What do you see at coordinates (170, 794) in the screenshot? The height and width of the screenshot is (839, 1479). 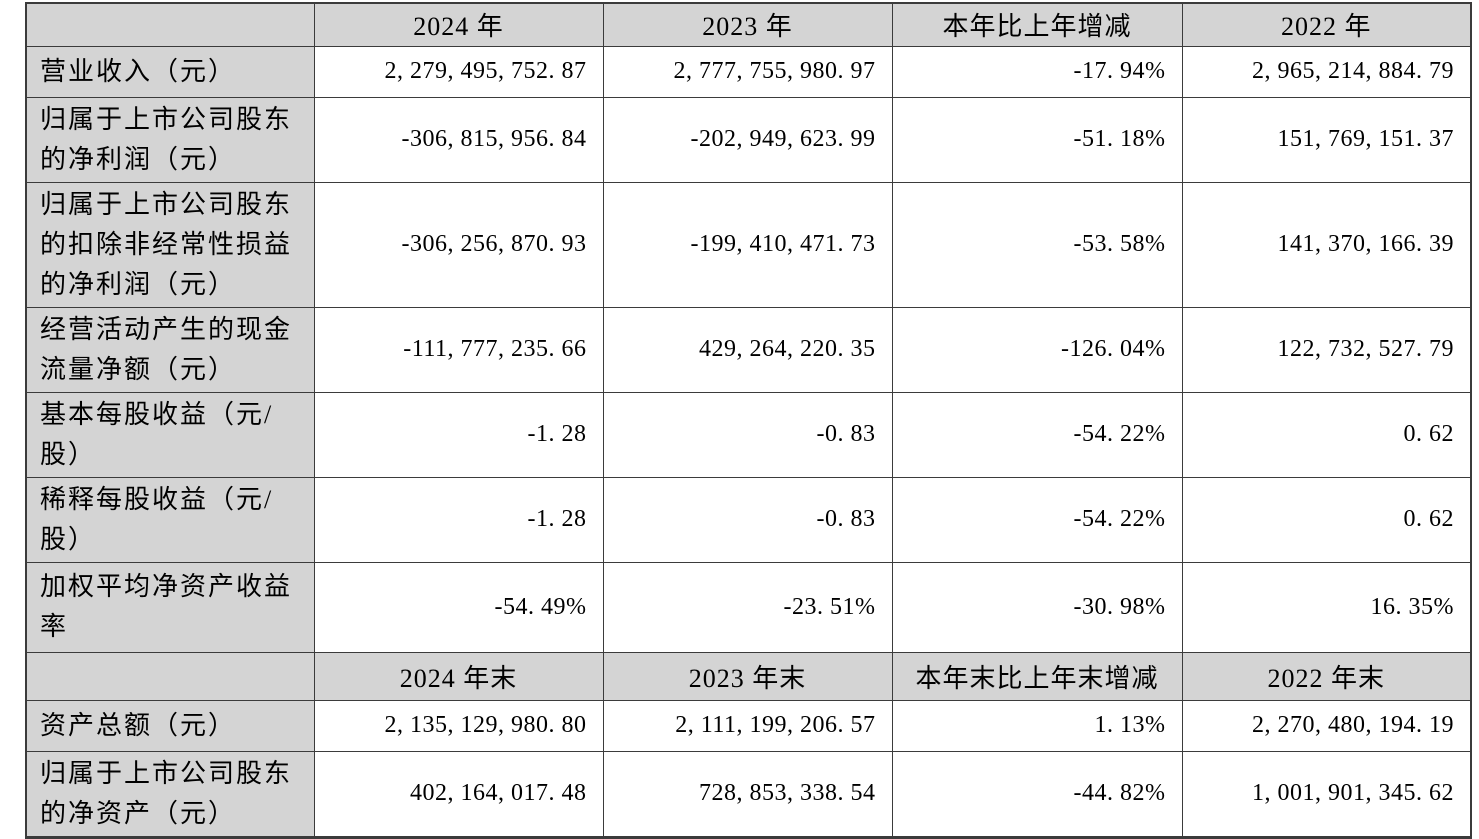 I see `metric-label: 归属于上市公司股东 的净资产（元）` at bounding box center [170, 794].